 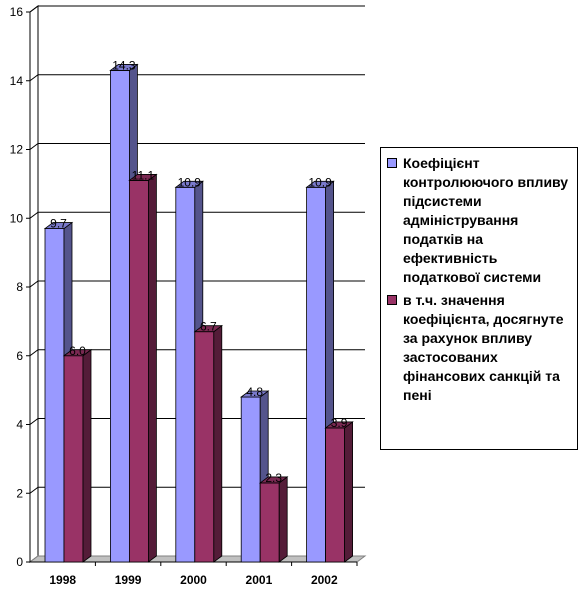 I want to click on x-tick-label: 2002, so click(x=324, y=580).